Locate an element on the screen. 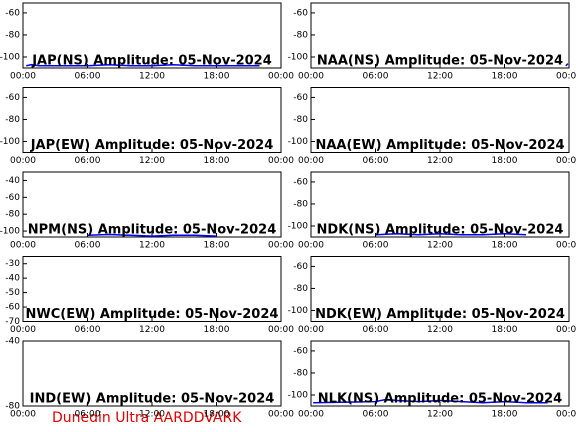 The image size is (576, 432). panel-title: NPM(NS) Amplitude: 05-Nov-2024 is located at coordinates (152, 230).